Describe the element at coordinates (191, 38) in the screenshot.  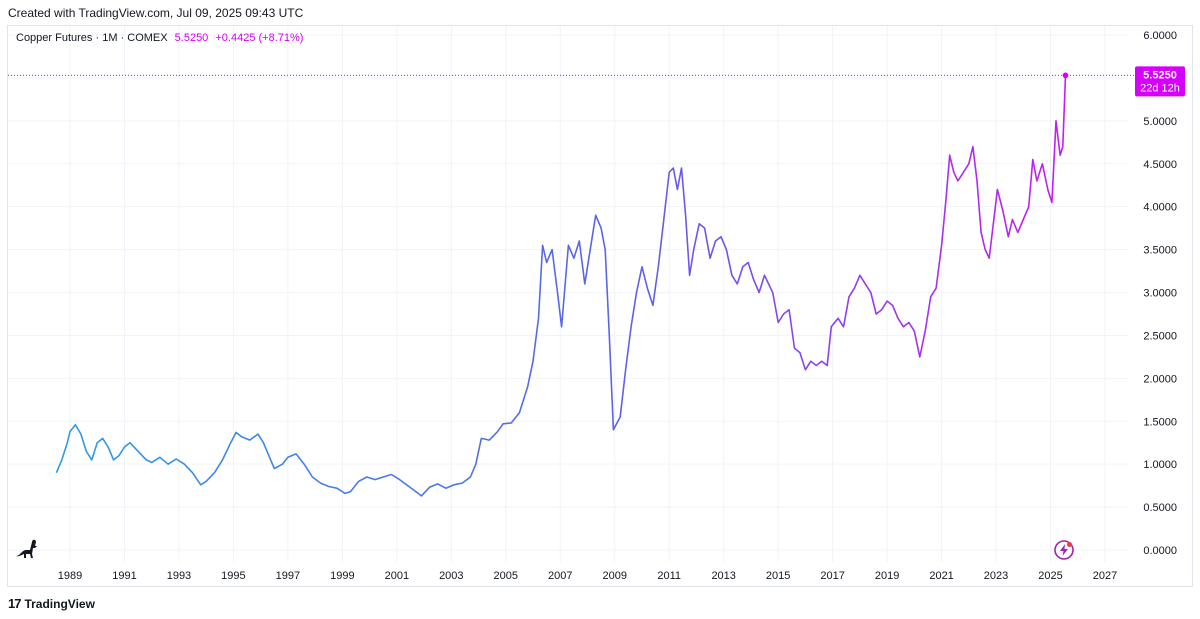
I see `legend-price: 5.5250` at that location.